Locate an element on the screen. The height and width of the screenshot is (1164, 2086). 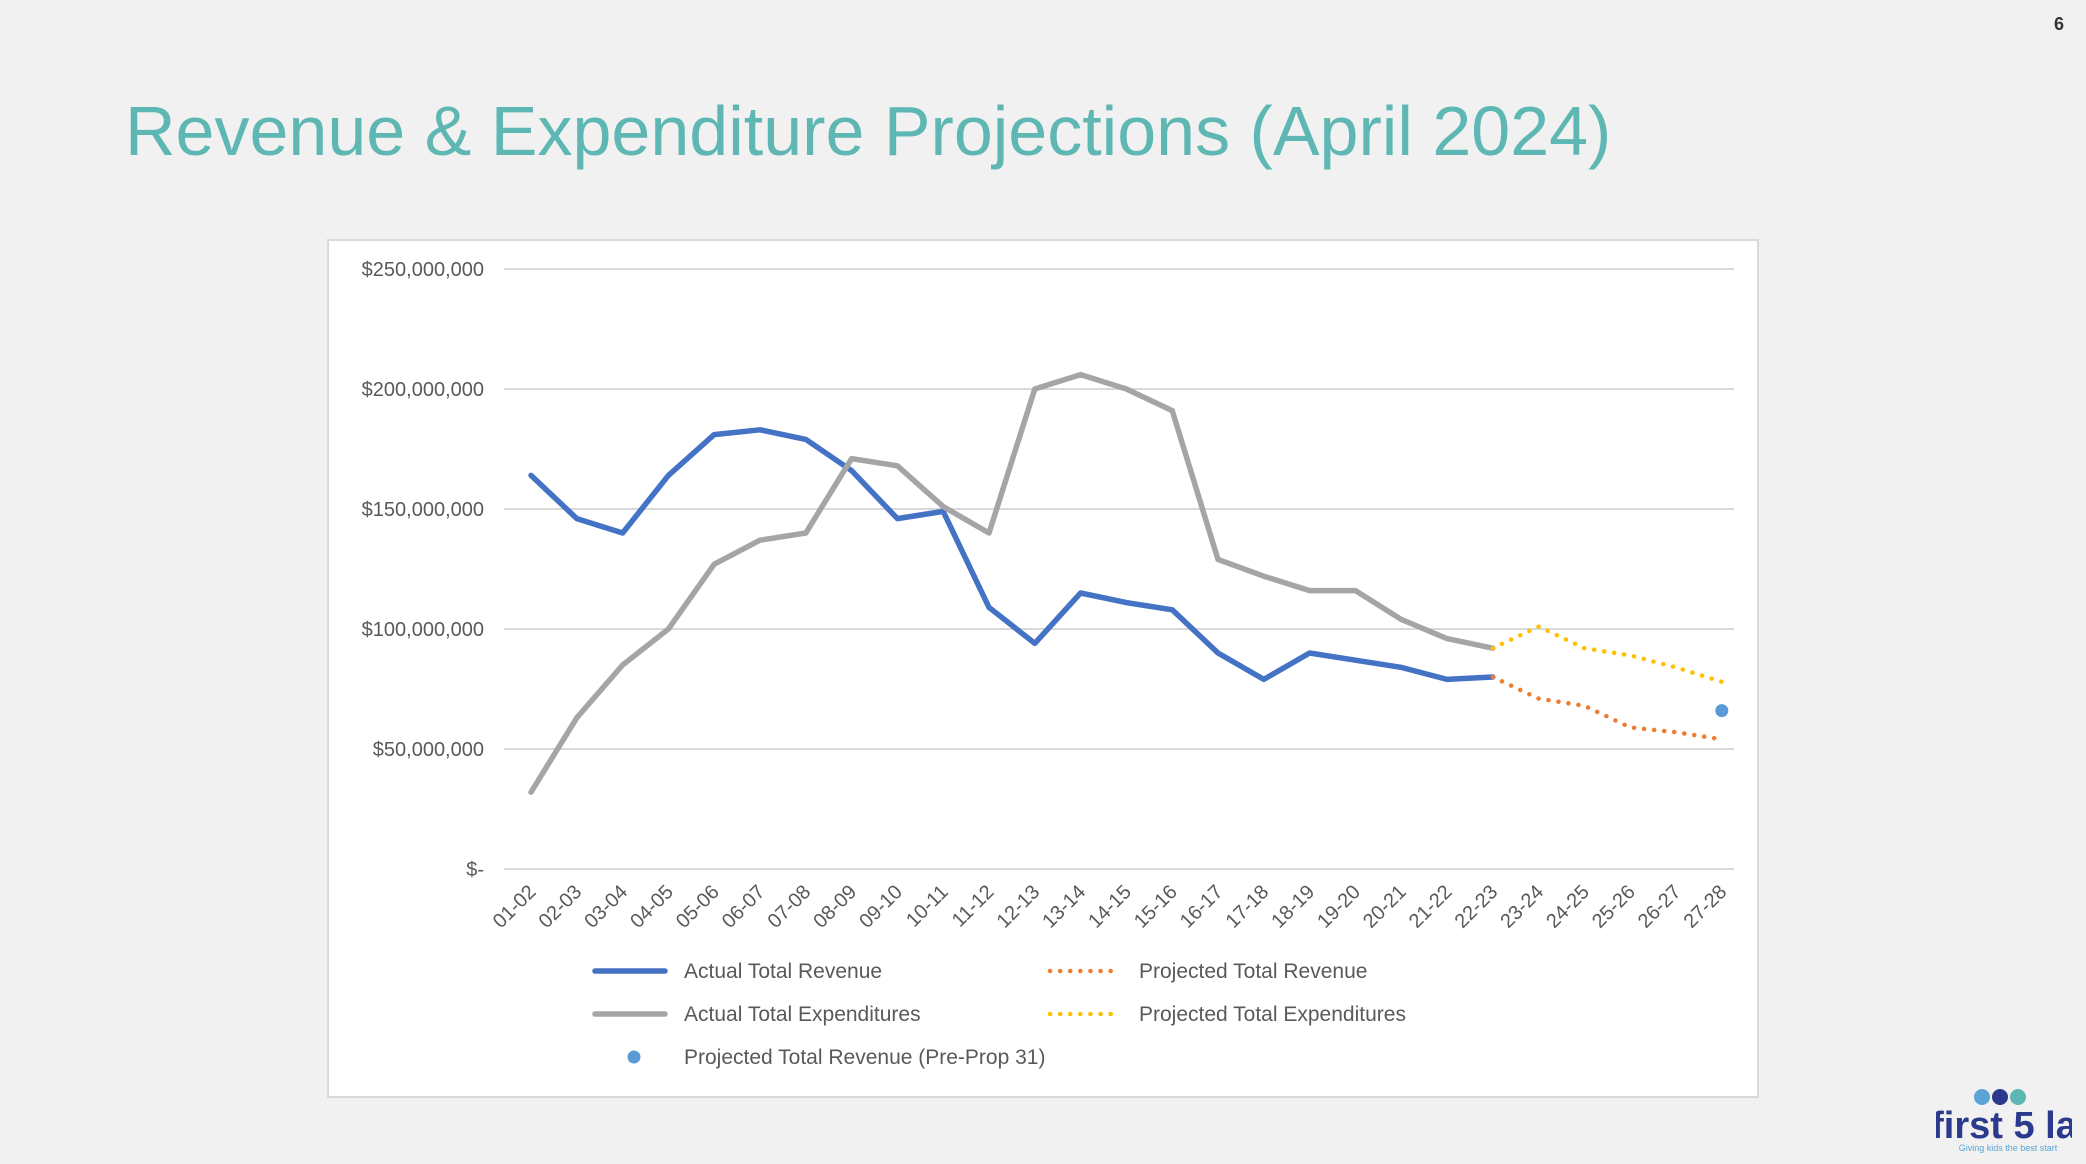
y-tick-label: $150,000,000 is located at coordinates (423, 510).